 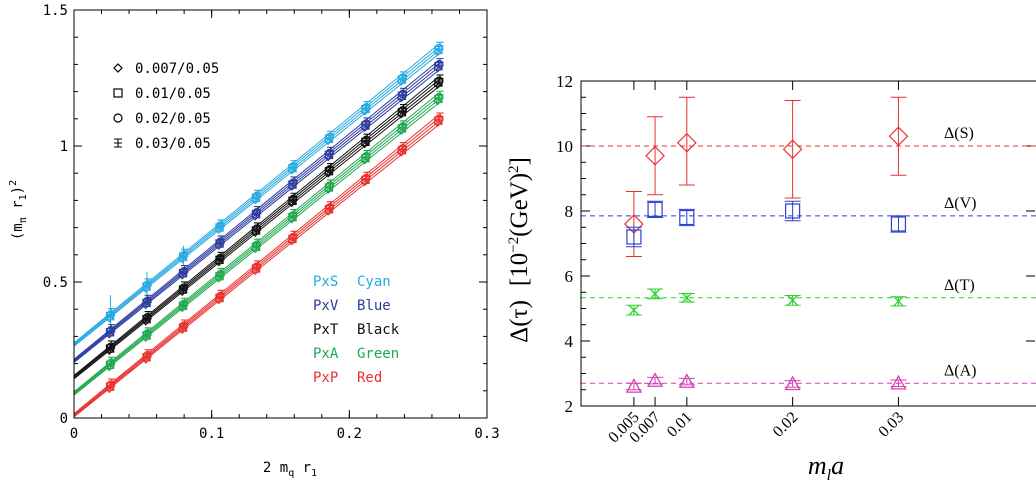 I want to click on left-y-tick-label: 1, so click(x=64, y=147).